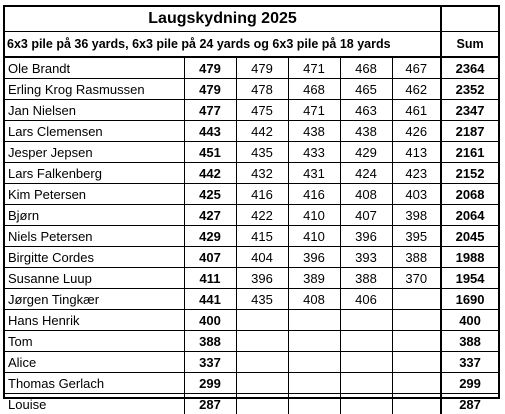 The width and height of the screenshot is (505, 414). I want to click on score-1: 477, so click(210, 110).